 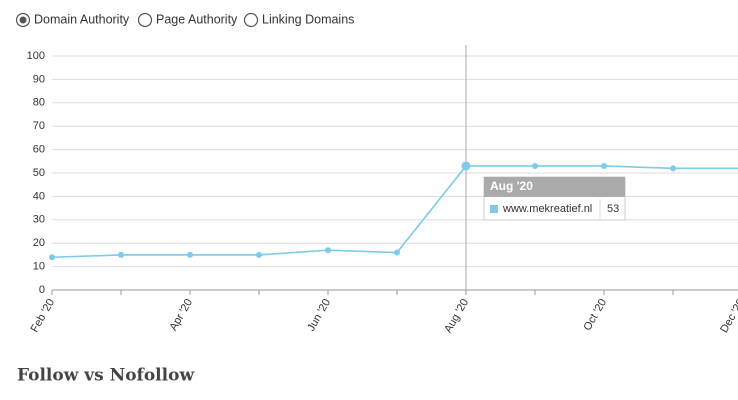 I want to click on radio-dot, so click(x=23, y=20).